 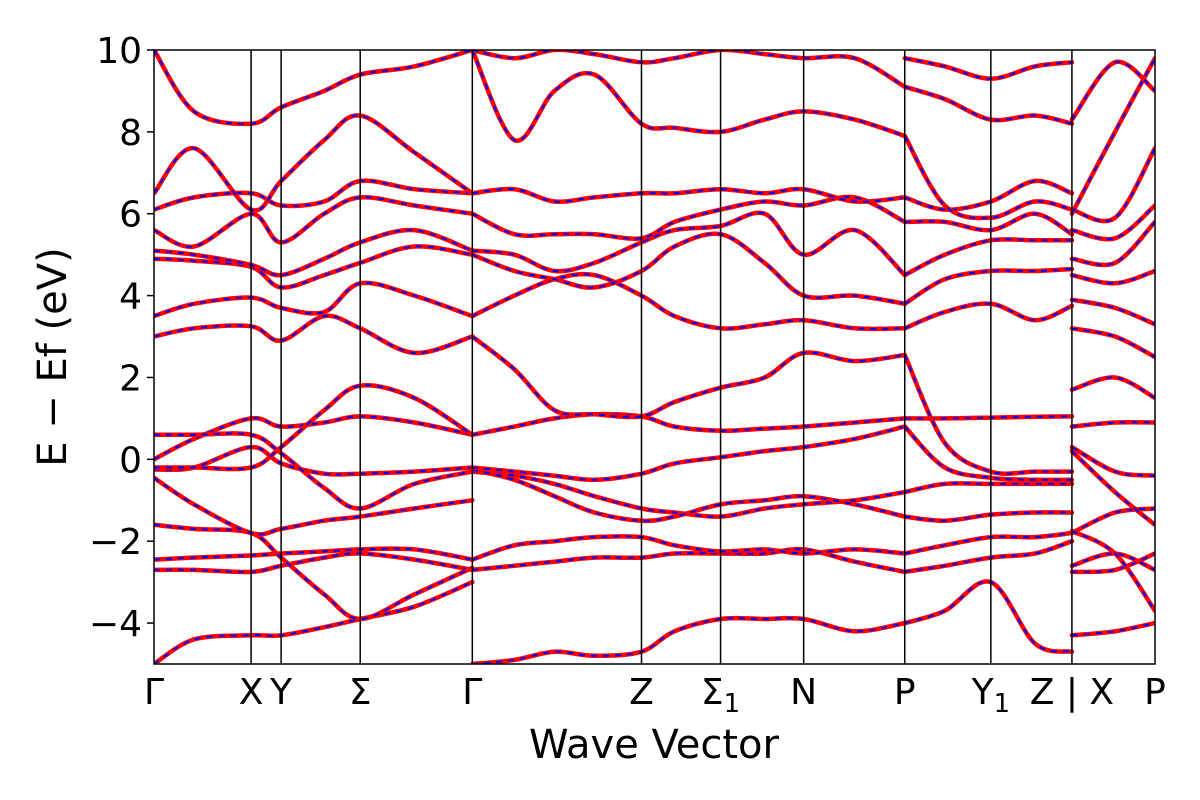 I want to click on x-tick-label: Z | X, so click(x=1072, y=692).